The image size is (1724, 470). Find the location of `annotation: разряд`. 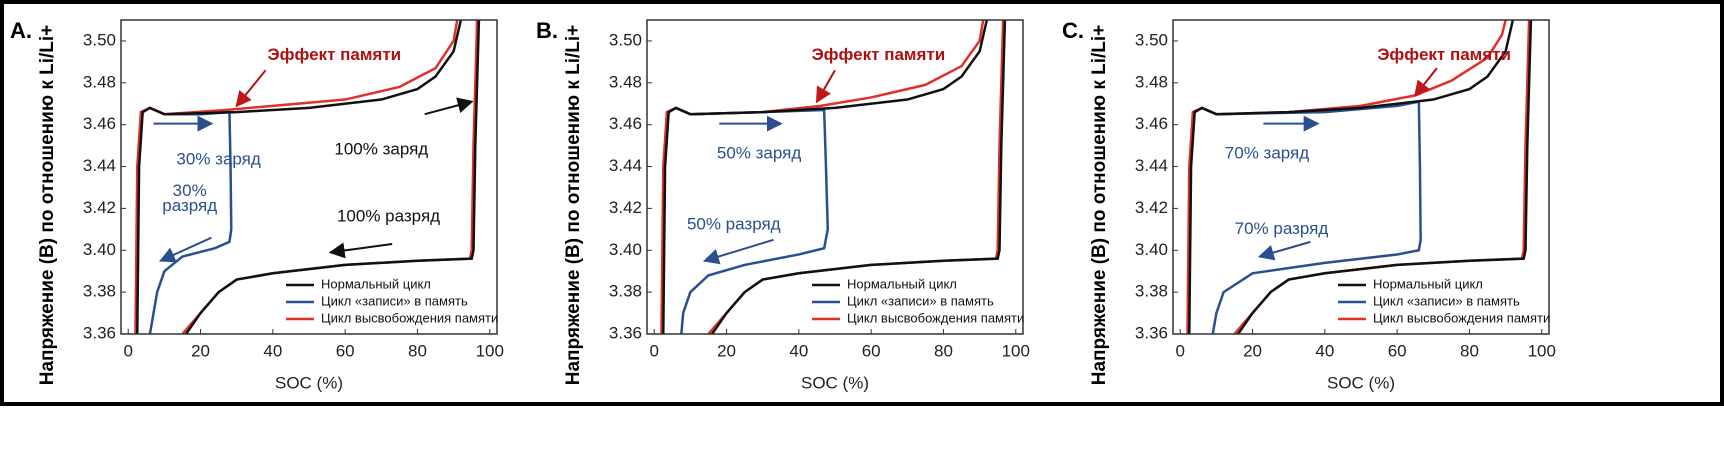

annotation: разряд is located at coordinates (189, 205).